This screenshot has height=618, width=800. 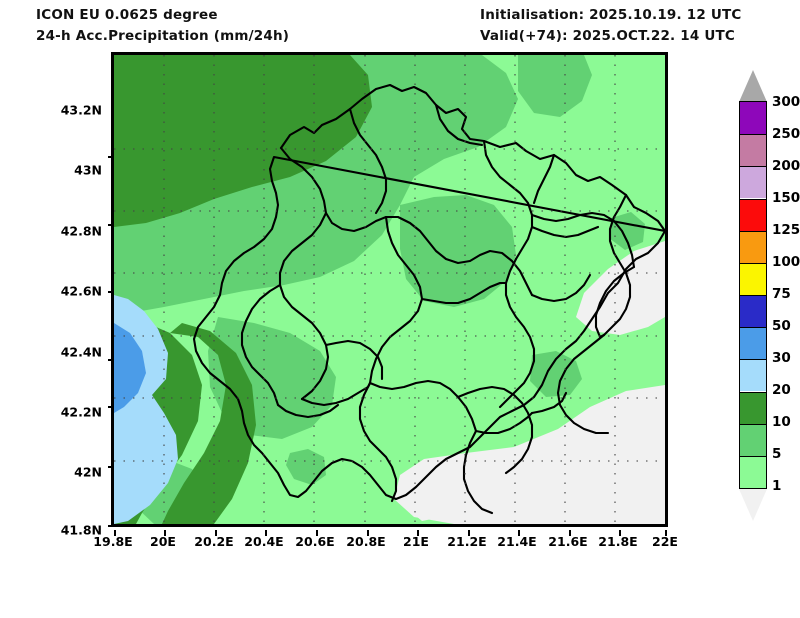 I want to click on colorbar-label: 200, so click(x=786, y=166).